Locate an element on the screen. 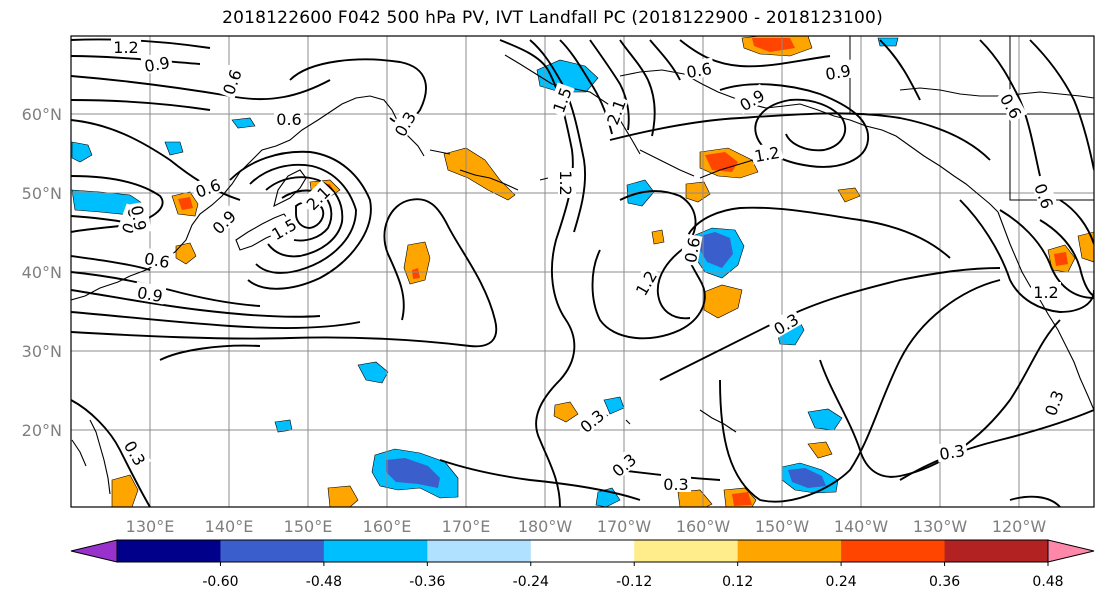 The image size is (1105, 601). colorbar-extend-left is located at coordinates (94, 551).